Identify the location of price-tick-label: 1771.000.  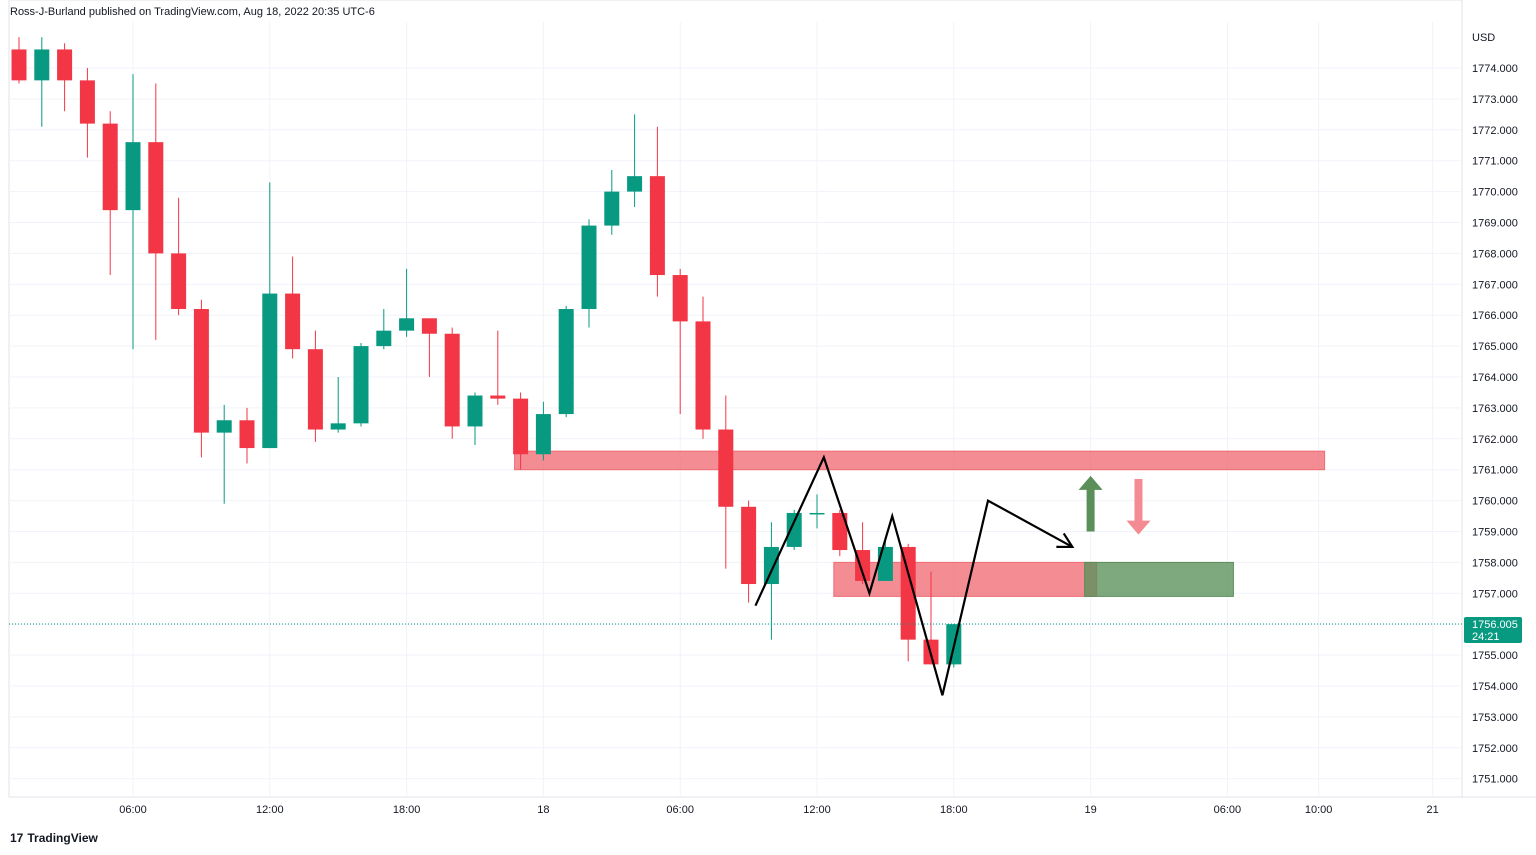
(1495, 162).